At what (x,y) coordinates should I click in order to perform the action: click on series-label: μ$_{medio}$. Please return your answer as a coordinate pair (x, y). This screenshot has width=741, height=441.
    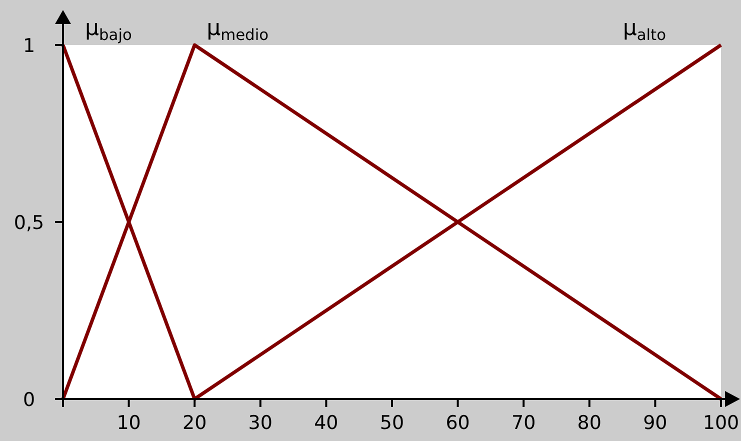
    Looking at the image, I should click on (237, 30).